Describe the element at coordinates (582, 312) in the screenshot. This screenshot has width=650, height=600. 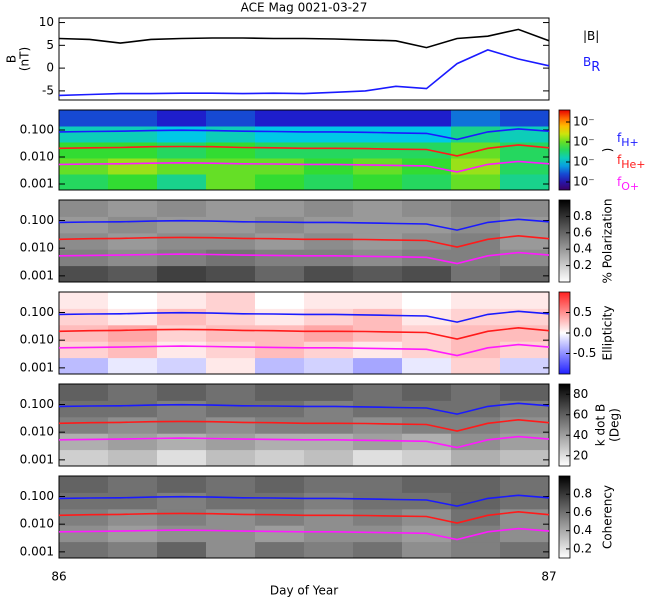
I see `colorbar-tick-label: 0.5` at that location.